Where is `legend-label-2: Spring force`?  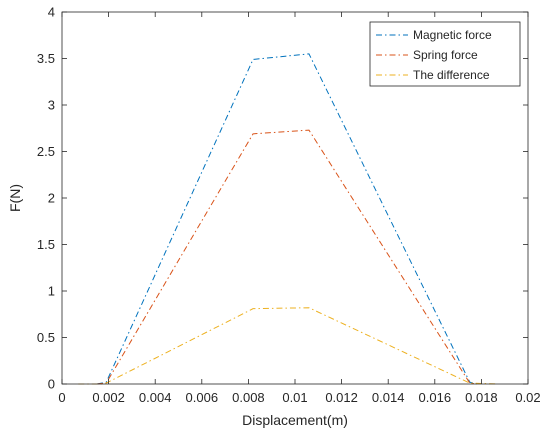
legend-label-2: Spring force is located at coordinates (445, 55).